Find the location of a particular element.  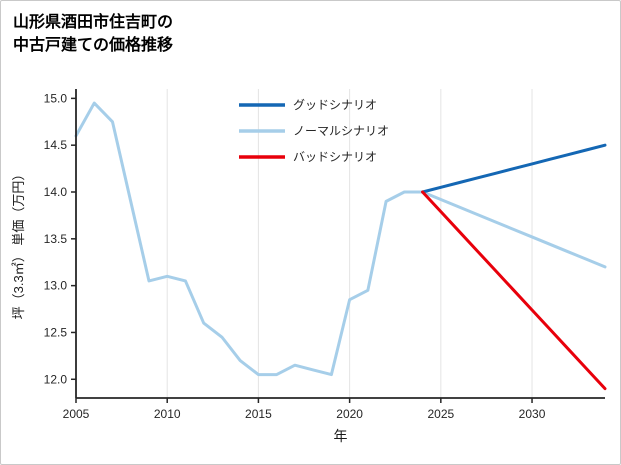

x-tick-label: 2030 is located at coordinates (532, 414).